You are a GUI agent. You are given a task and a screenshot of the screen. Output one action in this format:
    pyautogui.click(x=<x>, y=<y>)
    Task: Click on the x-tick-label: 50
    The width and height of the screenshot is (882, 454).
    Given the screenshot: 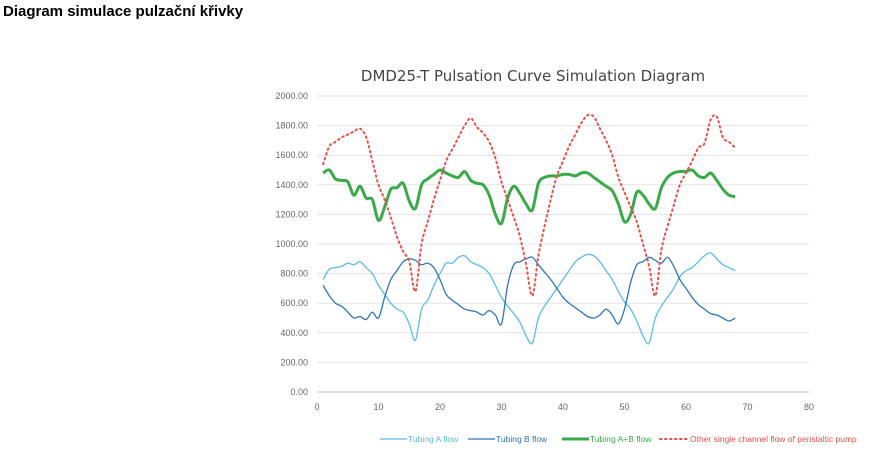 What is the action you would take?
    pyautogui.click(x=624, y=407)
    